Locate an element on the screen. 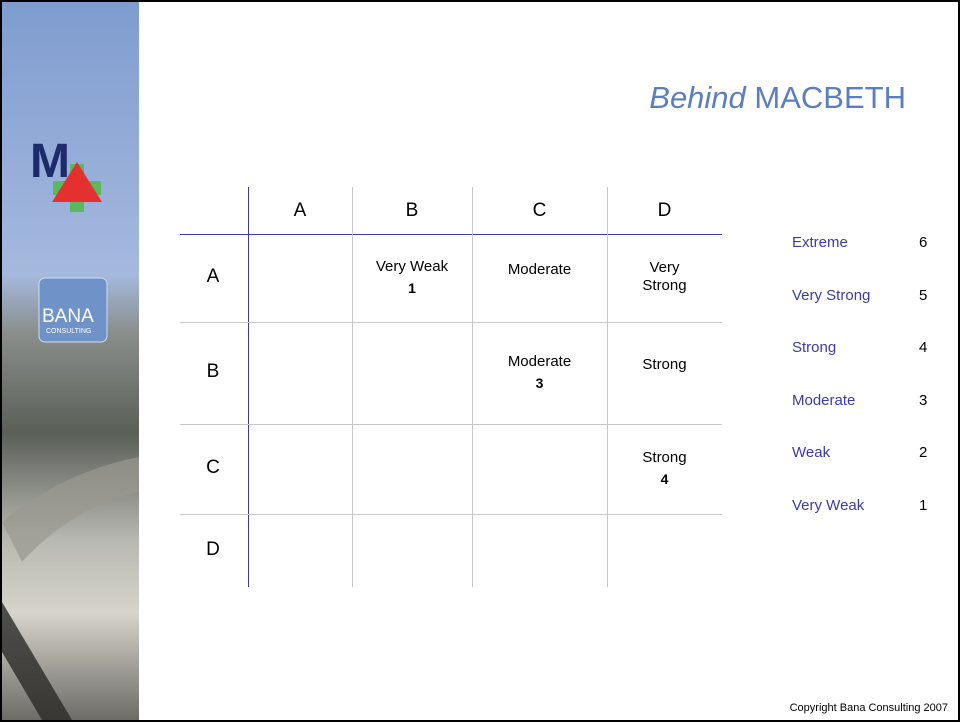  scale-number: 5 is located at coordinates (923, 295).